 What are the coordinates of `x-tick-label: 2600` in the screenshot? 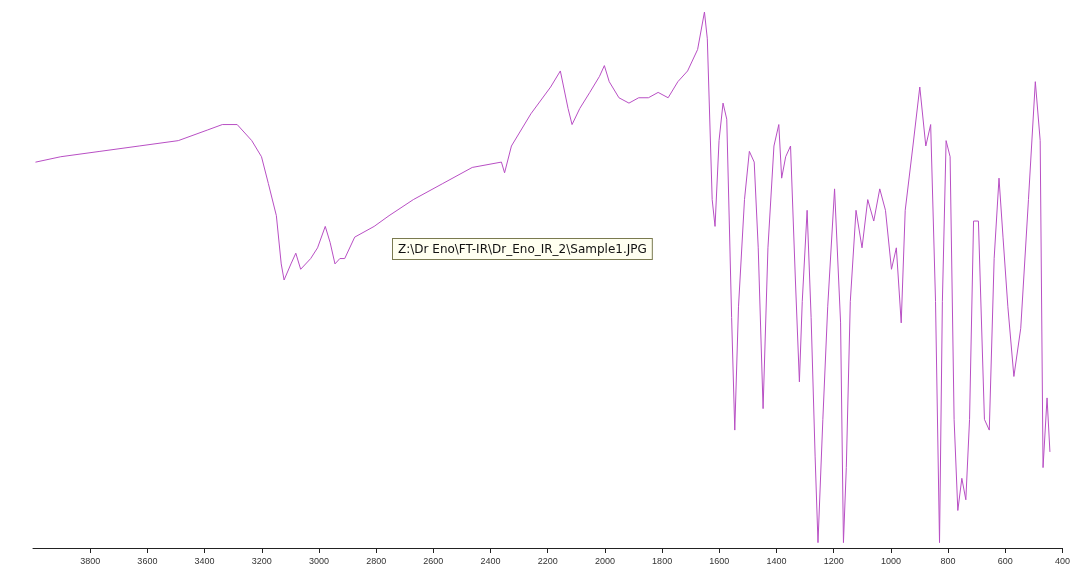 It's located at (433, 560).